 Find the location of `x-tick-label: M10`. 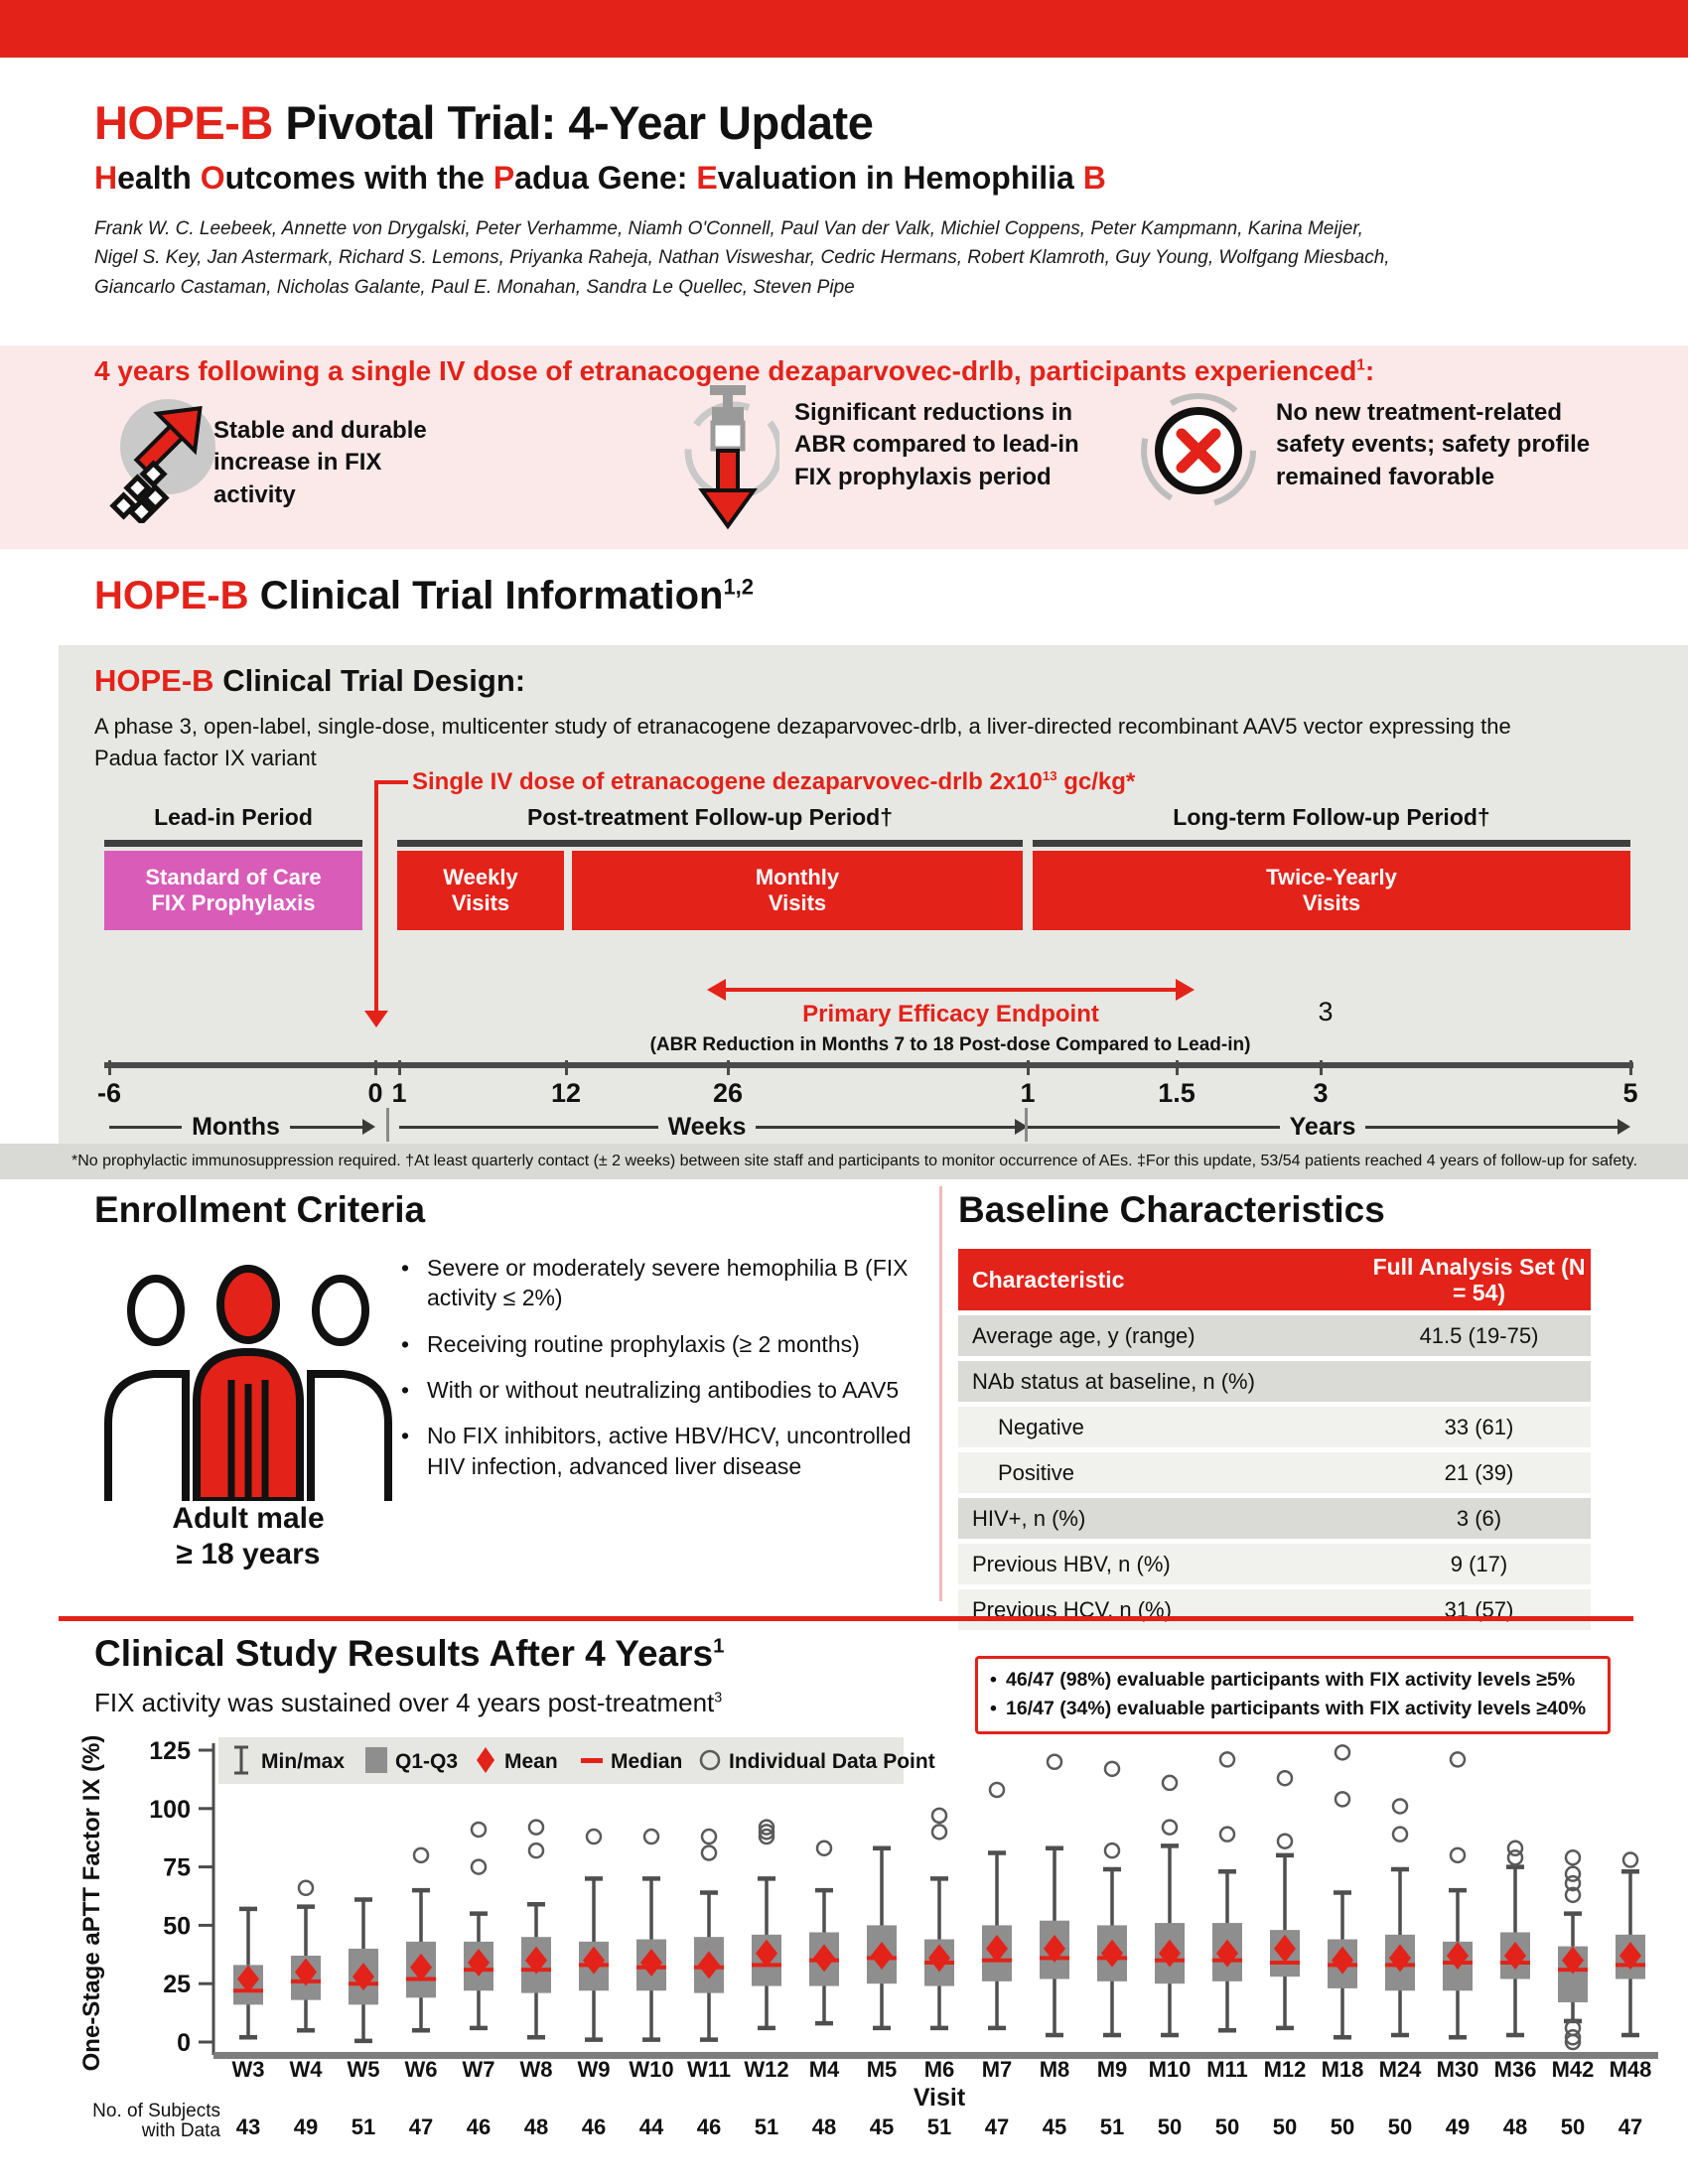

x-tick-label: M10 is located at coordinates (1170, 2069).